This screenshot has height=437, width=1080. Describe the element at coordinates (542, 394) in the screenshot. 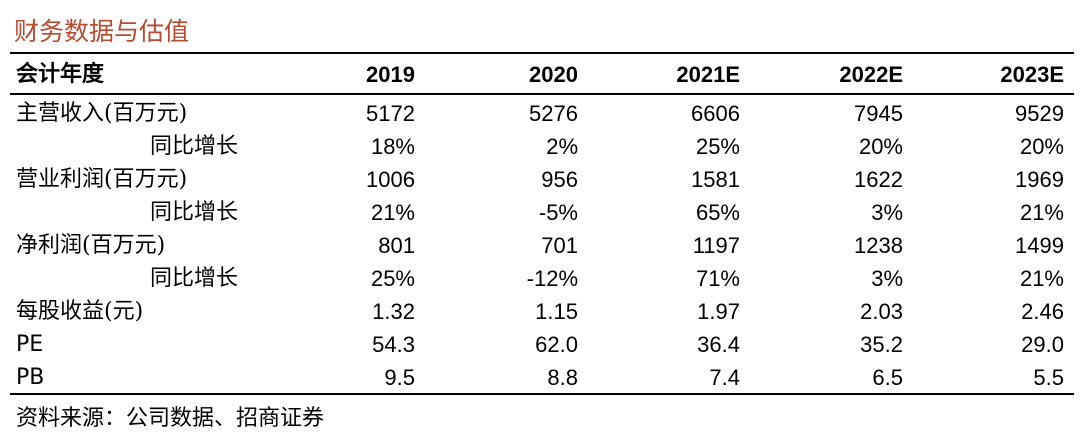

I see `bottom-rule` at that location.